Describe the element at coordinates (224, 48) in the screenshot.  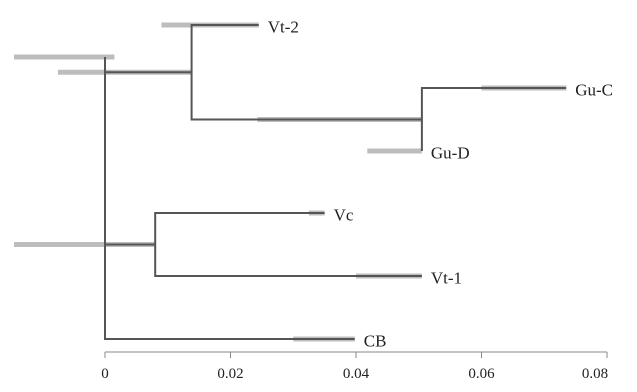
I see `branch-n1-vt2` at that location.